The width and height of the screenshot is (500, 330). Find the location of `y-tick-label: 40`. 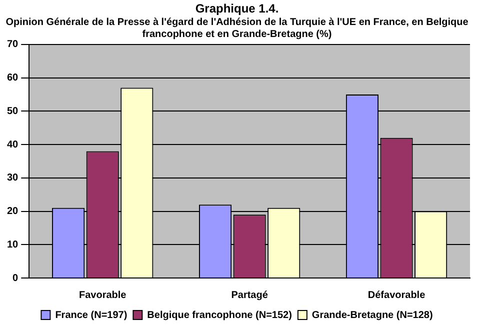

y-tick-label: 40 is located at coordinates (13, 144).